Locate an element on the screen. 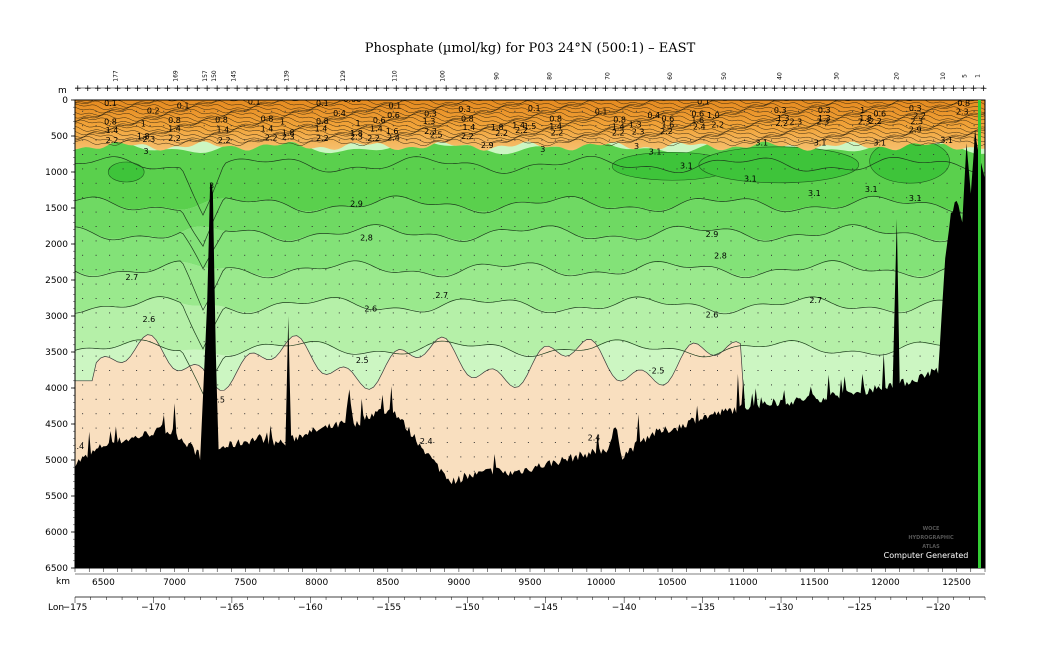 This screenshot has width=1050, height=650. computer-generated-label: Computer Generated is located at coordinates (926, 555).